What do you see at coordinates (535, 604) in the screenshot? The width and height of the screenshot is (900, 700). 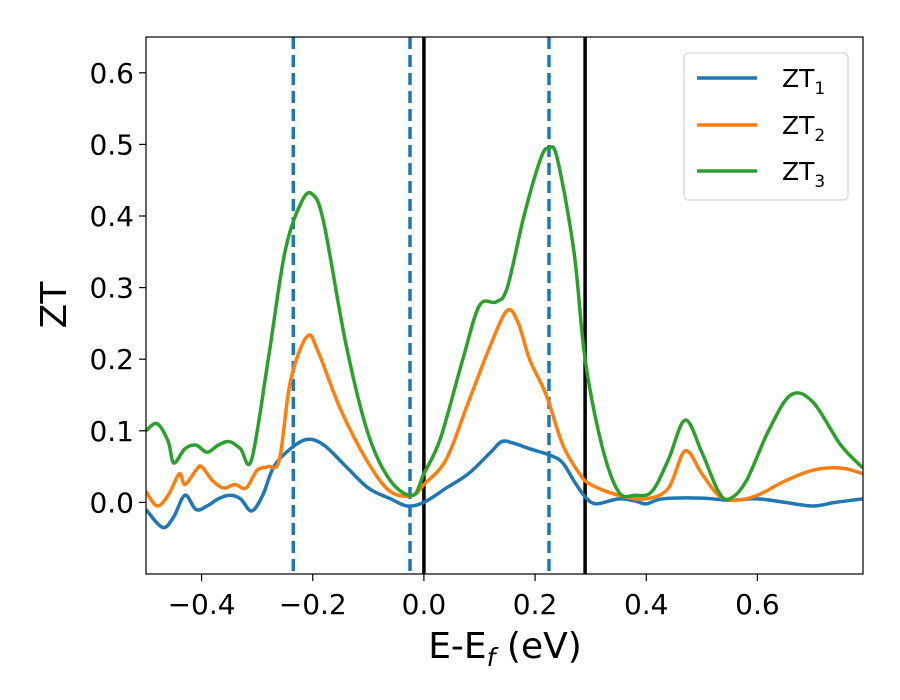 I see `x-tick-label: 0.2` at bounding box center [535, 604].